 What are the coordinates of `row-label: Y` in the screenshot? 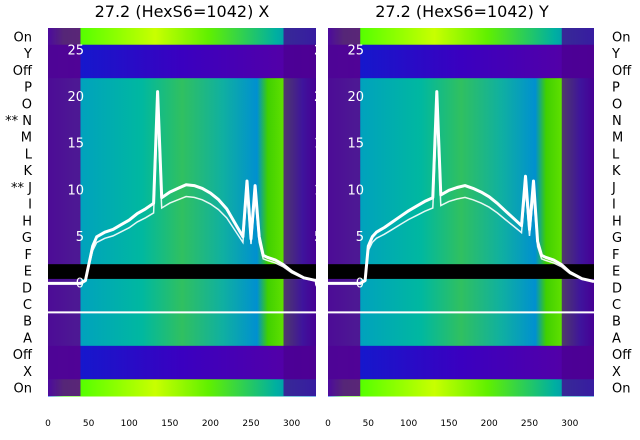 It's located at (27, 54).